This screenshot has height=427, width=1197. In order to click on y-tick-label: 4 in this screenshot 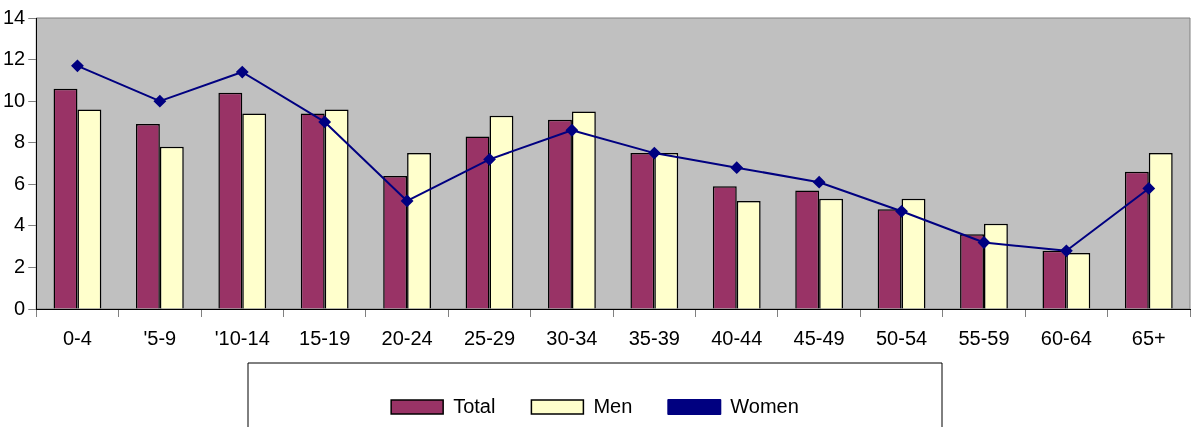, I will do `click(20, 224)`.